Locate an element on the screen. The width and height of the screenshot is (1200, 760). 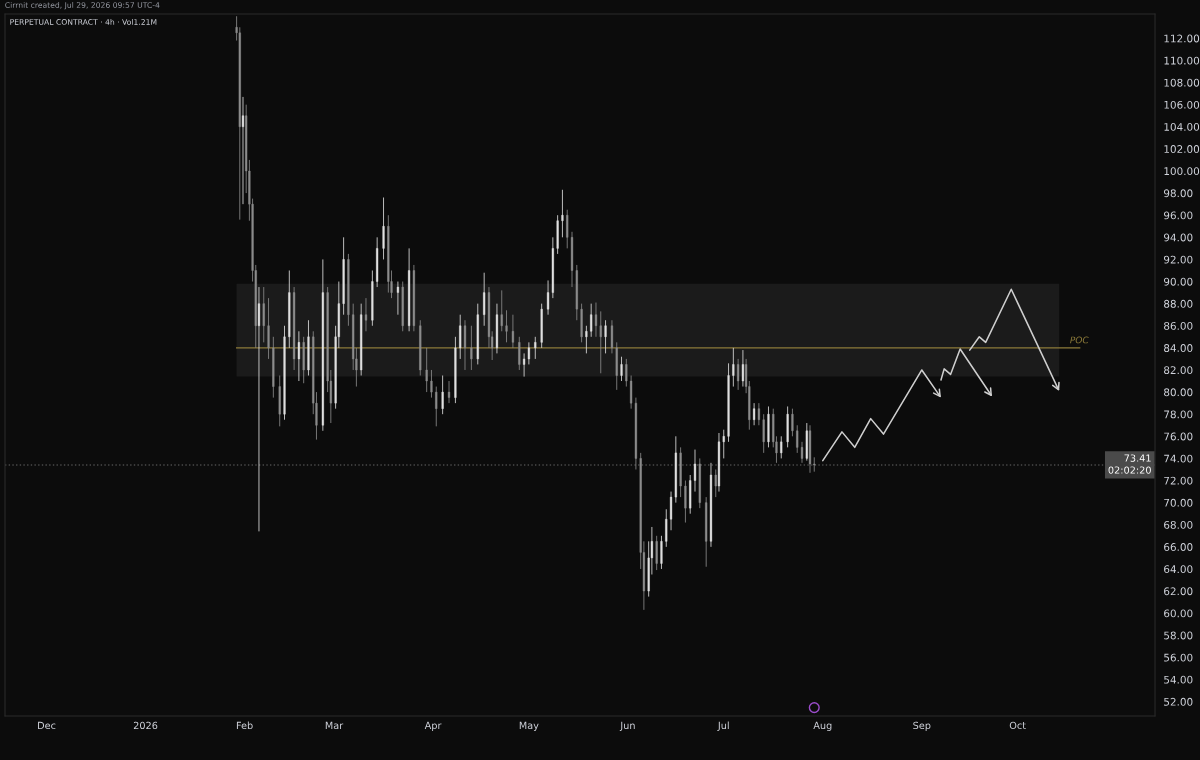
y-tick-label: 70.00 is located at coordinates (1178, 502).